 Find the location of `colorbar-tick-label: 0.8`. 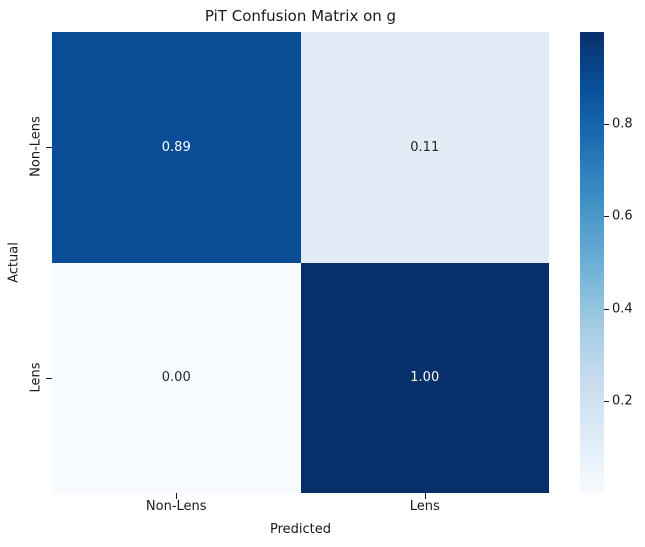

colorbar-tick-label: 0.8 is located at coordinates (622, 124).